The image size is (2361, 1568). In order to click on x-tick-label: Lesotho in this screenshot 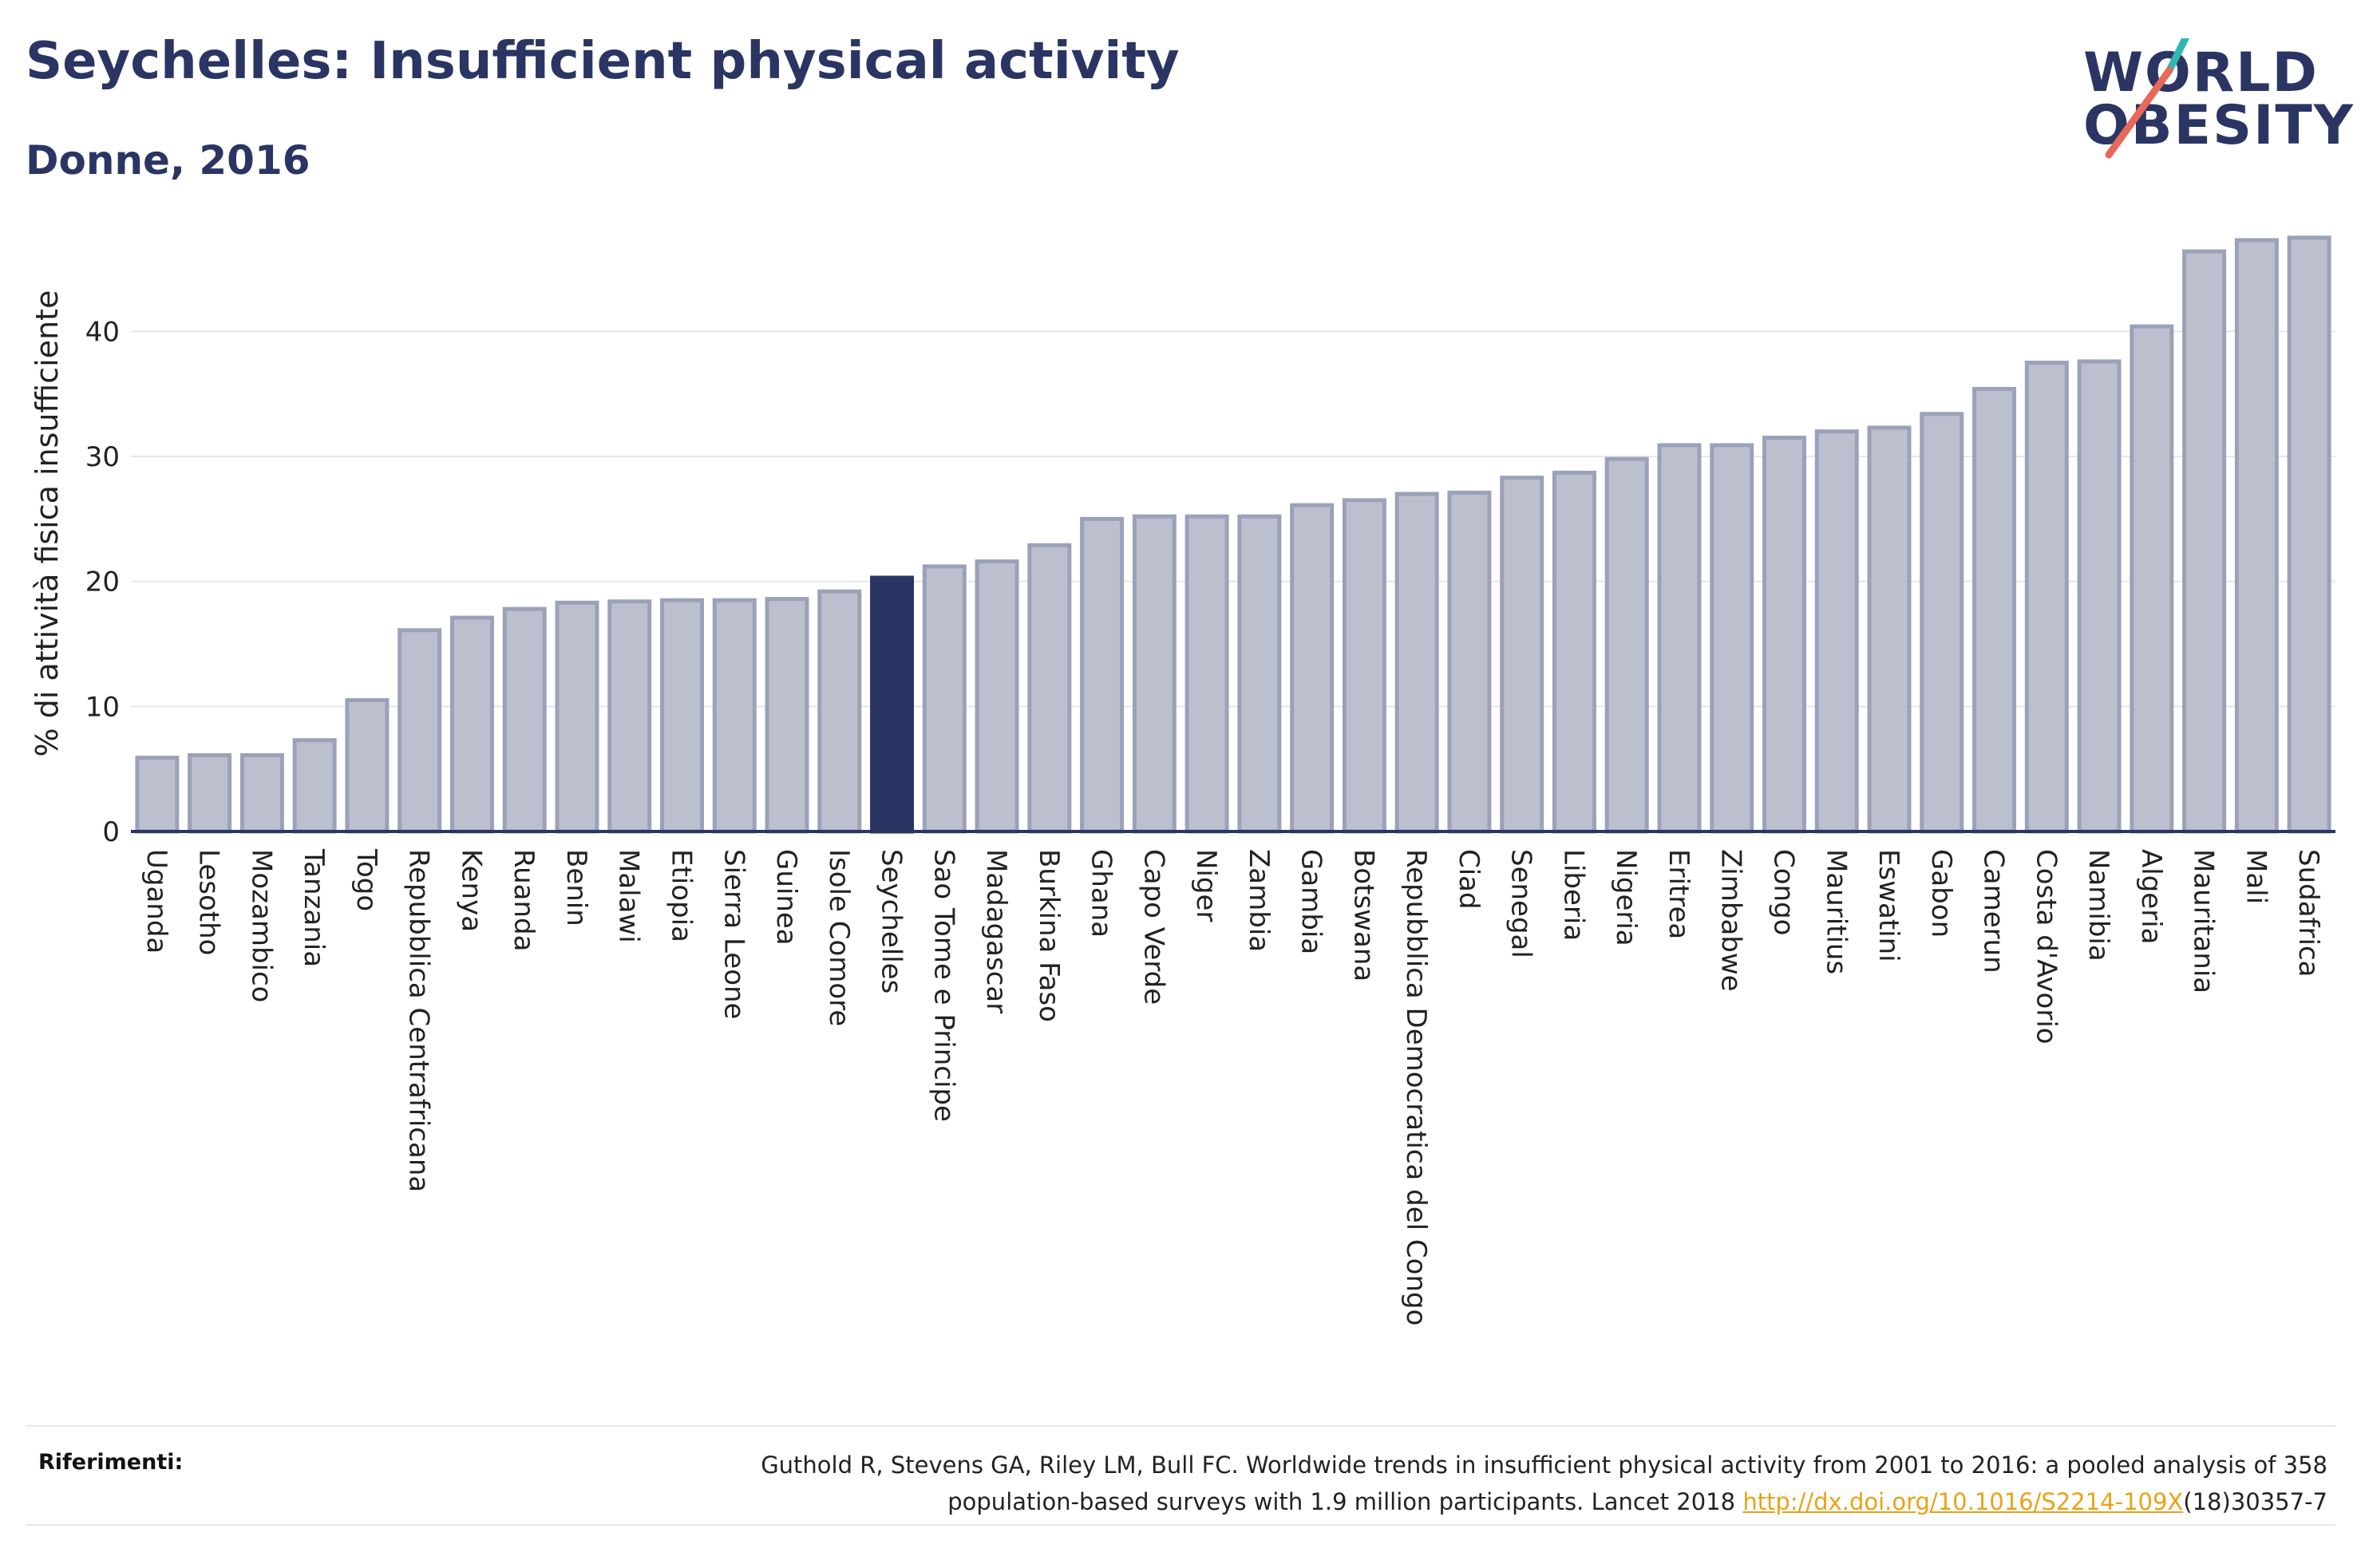, I will do `click(209, 902)`.